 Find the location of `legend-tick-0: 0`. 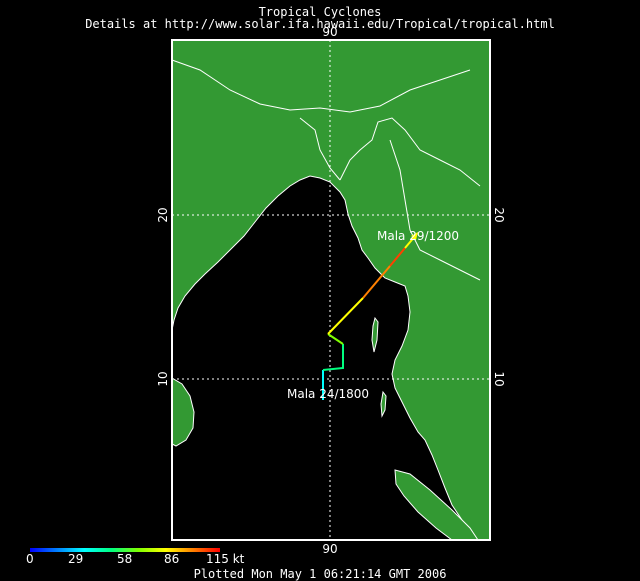

legend-tick-0: 0 is located at coordinates (30, 559).